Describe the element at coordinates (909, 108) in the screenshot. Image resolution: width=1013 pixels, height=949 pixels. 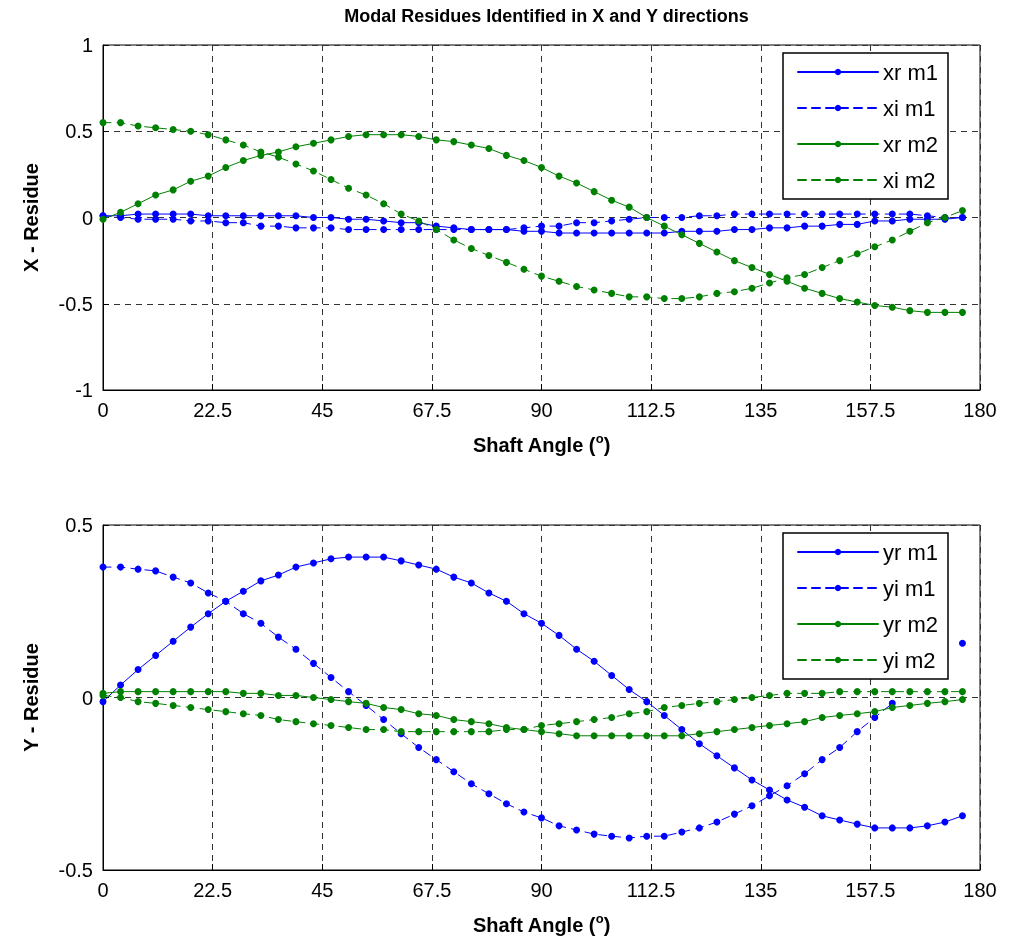
I see `legend-label: xi m1` at that location.